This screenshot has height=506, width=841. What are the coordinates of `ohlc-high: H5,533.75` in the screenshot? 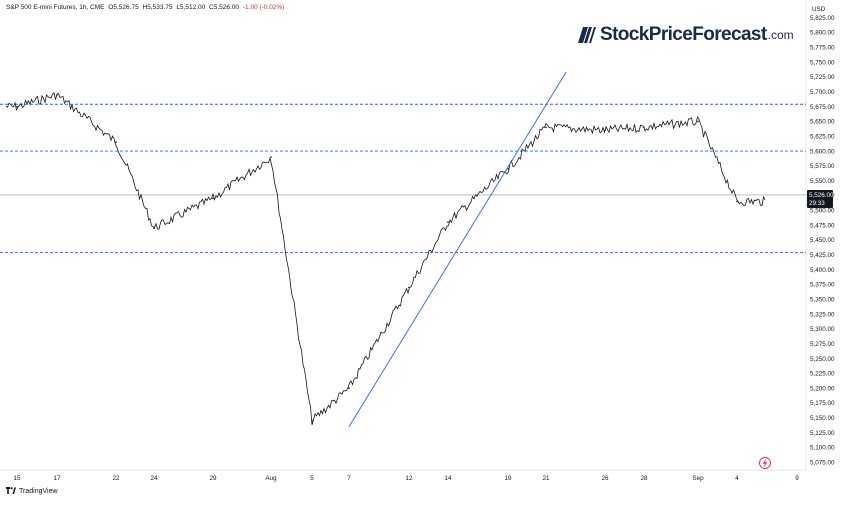 It's located at (157, 7).